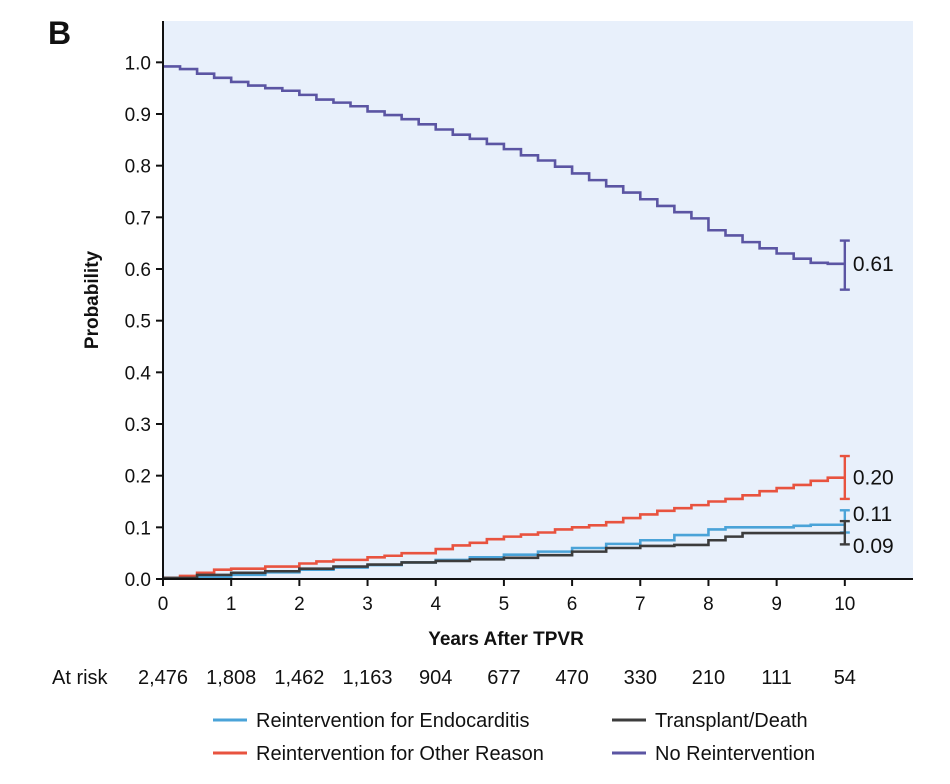 The height and width of the screenshot is (784, 950). Describe the element at coordinates (138, 477) in the screenshot. I see `y-tick-label: 0.2` at that location.